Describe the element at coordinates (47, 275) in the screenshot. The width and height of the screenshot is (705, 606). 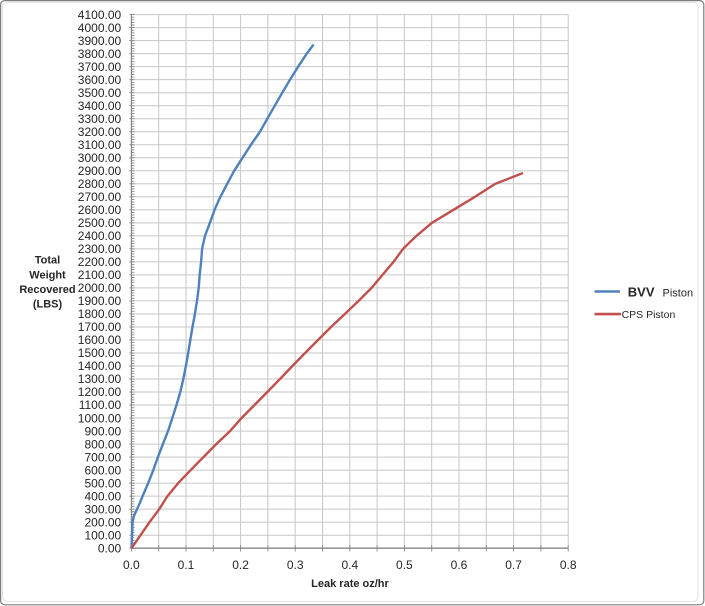
I see `svg-text: Weight` at that location.